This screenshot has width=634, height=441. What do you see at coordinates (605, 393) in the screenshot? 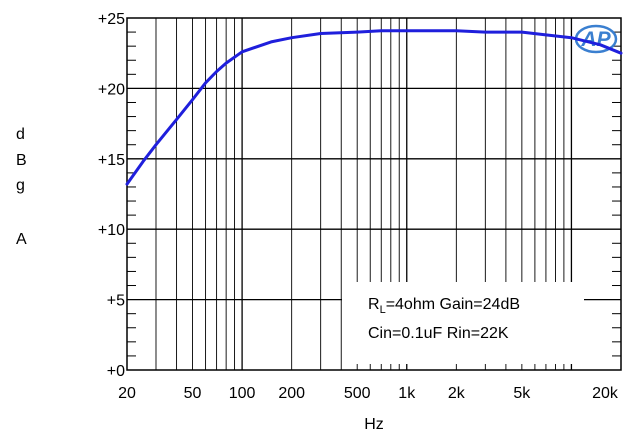
I see `x-tick-label: 20k` at bounding box center [605, 393].